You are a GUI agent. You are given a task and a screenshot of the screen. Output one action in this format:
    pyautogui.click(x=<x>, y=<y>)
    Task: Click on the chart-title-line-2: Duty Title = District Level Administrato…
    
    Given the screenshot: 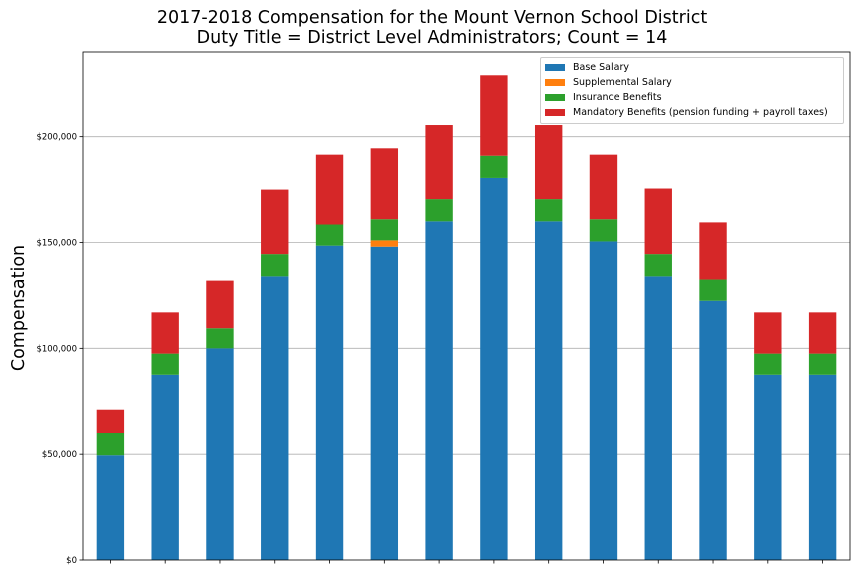 What is the action you would take?
    pyautogui.click(x=432, y=38)
    